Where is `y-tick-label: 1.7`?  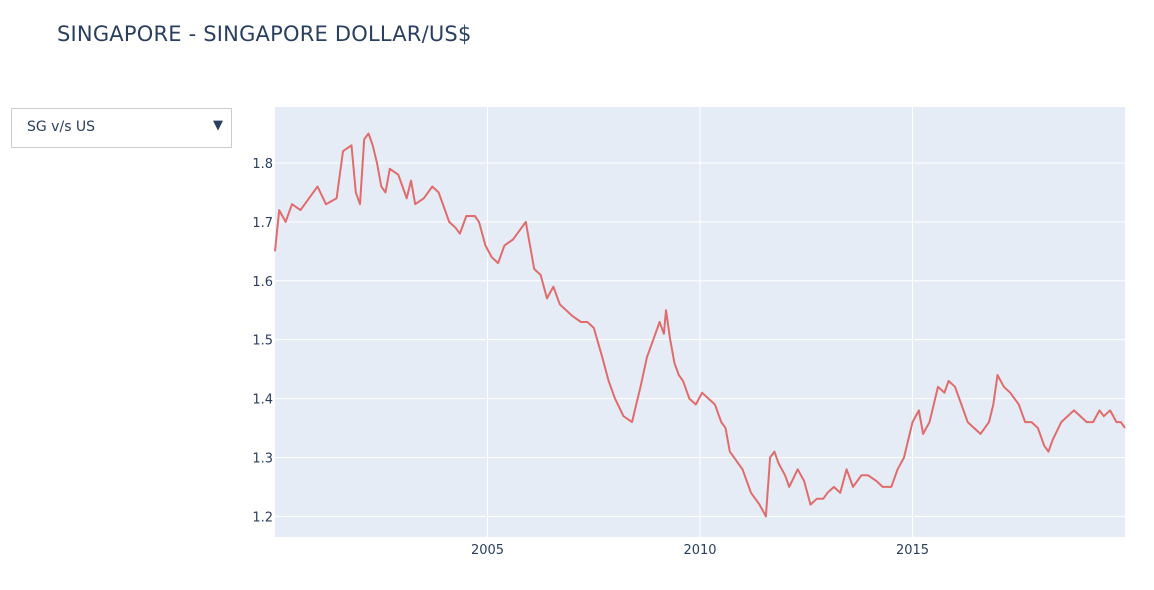 y-tick-label: 1.7 is located at coordinates (262, 223).